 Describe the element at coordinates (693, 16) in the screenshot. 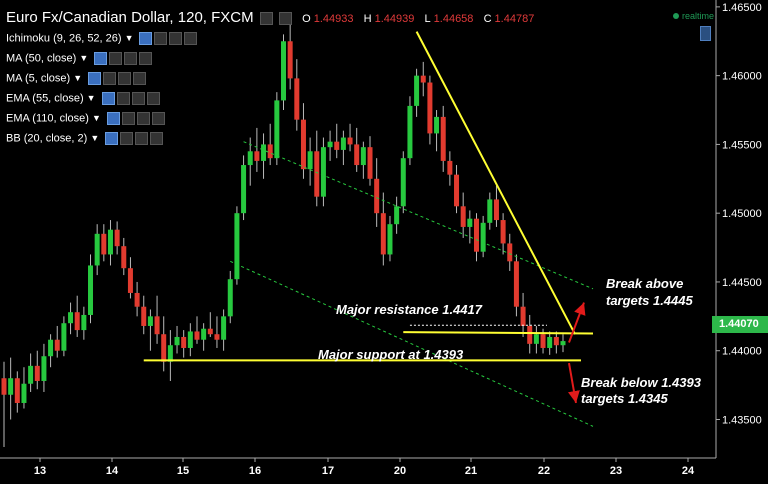

I see `realtime-indicator: realtime` at that location.